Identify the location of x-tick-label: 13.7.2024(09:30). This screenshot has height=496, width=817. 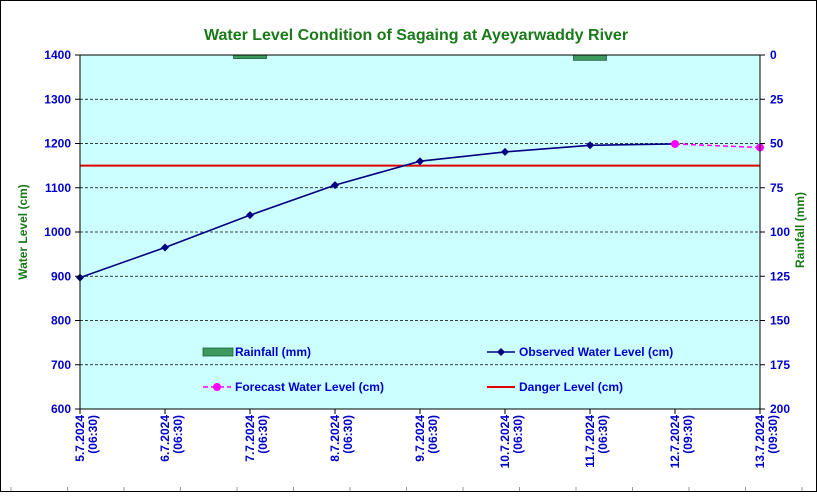
(766, 442).